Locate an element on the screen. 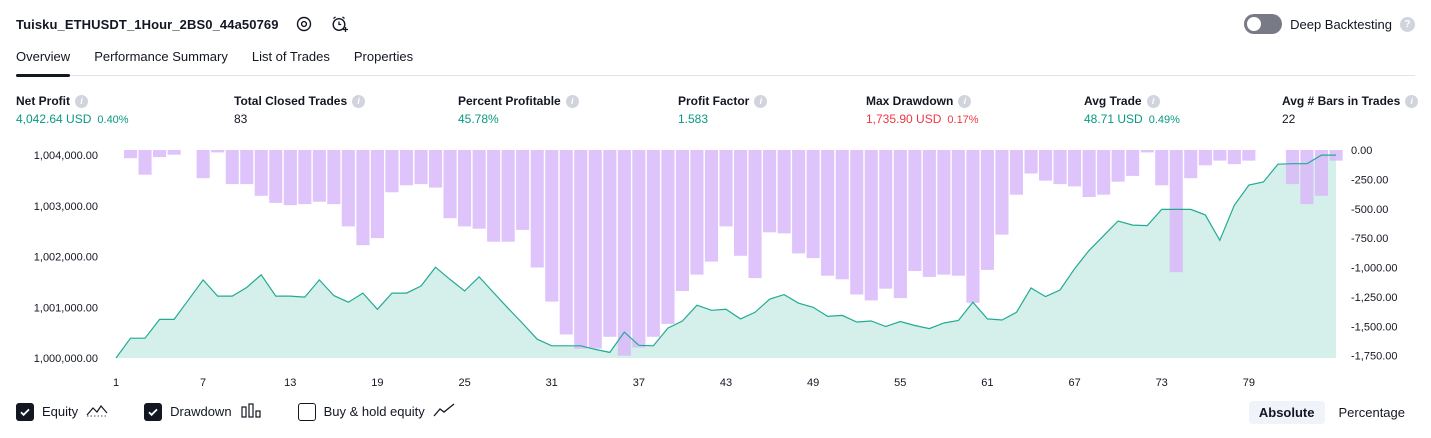 The width and height of the screenshot is (1431, 438). metric-label: Profit Factor is located at coordinates (714, 101).